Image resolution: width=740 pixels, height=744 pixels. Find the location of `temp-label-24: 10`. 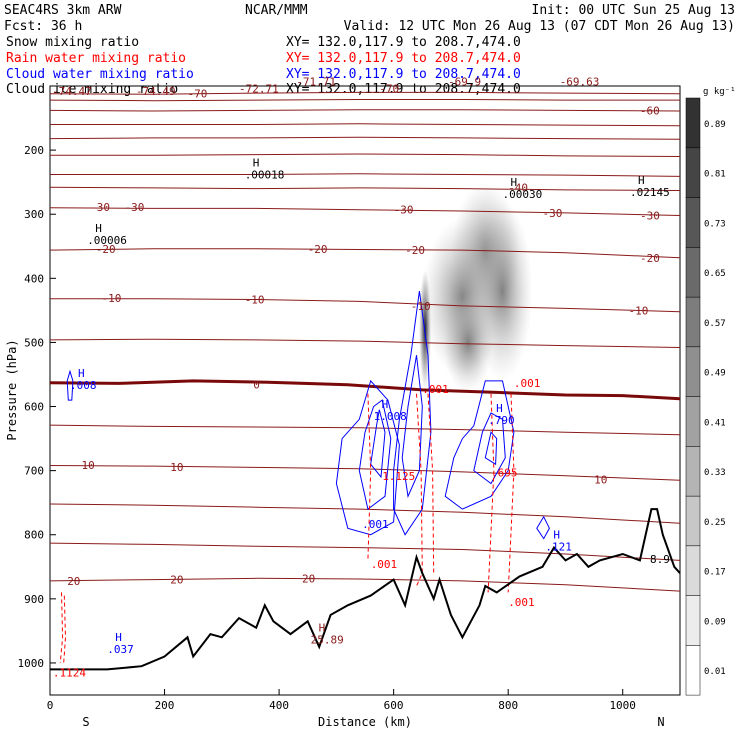

temp-label-24: 10 is located at coordinates (88, 465).